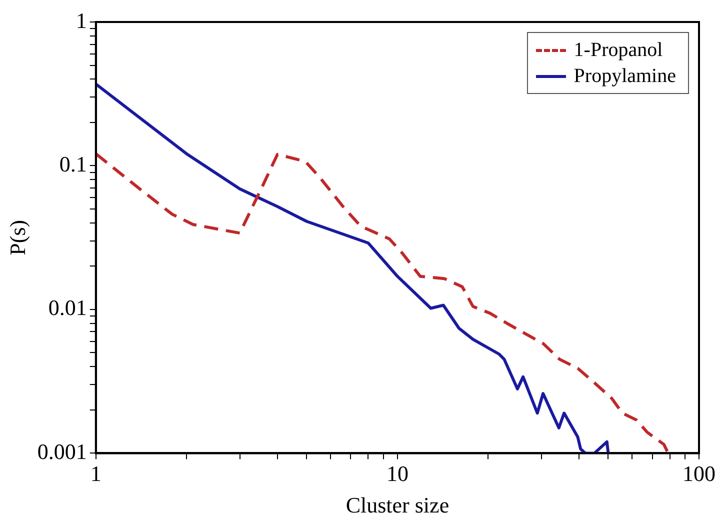 This screenshot has height=522, width=727. I want to click on x-tick-label: 10, so click(397, 473).